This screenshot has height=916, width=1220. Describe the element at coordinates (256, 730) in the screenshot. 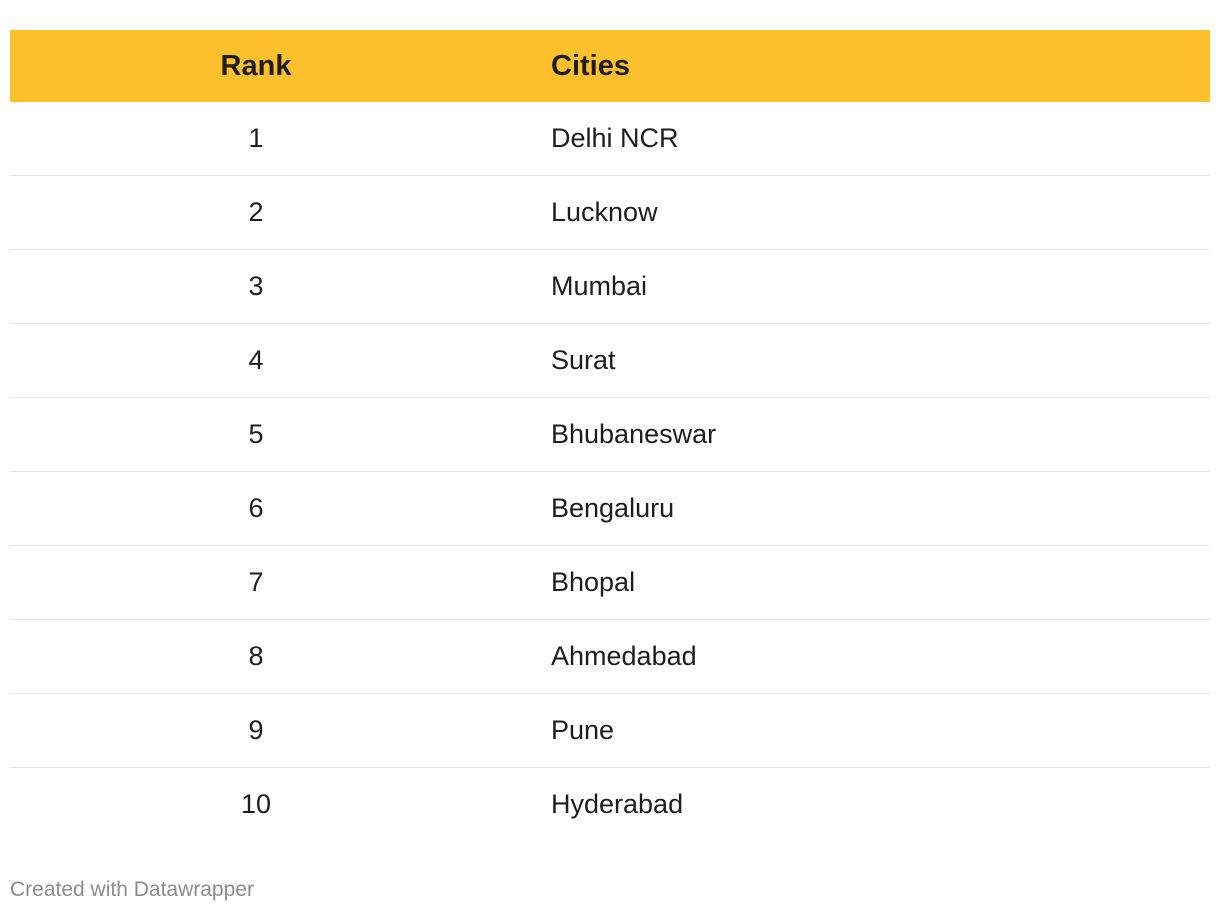

I see `rank-cell: 9` at that location.